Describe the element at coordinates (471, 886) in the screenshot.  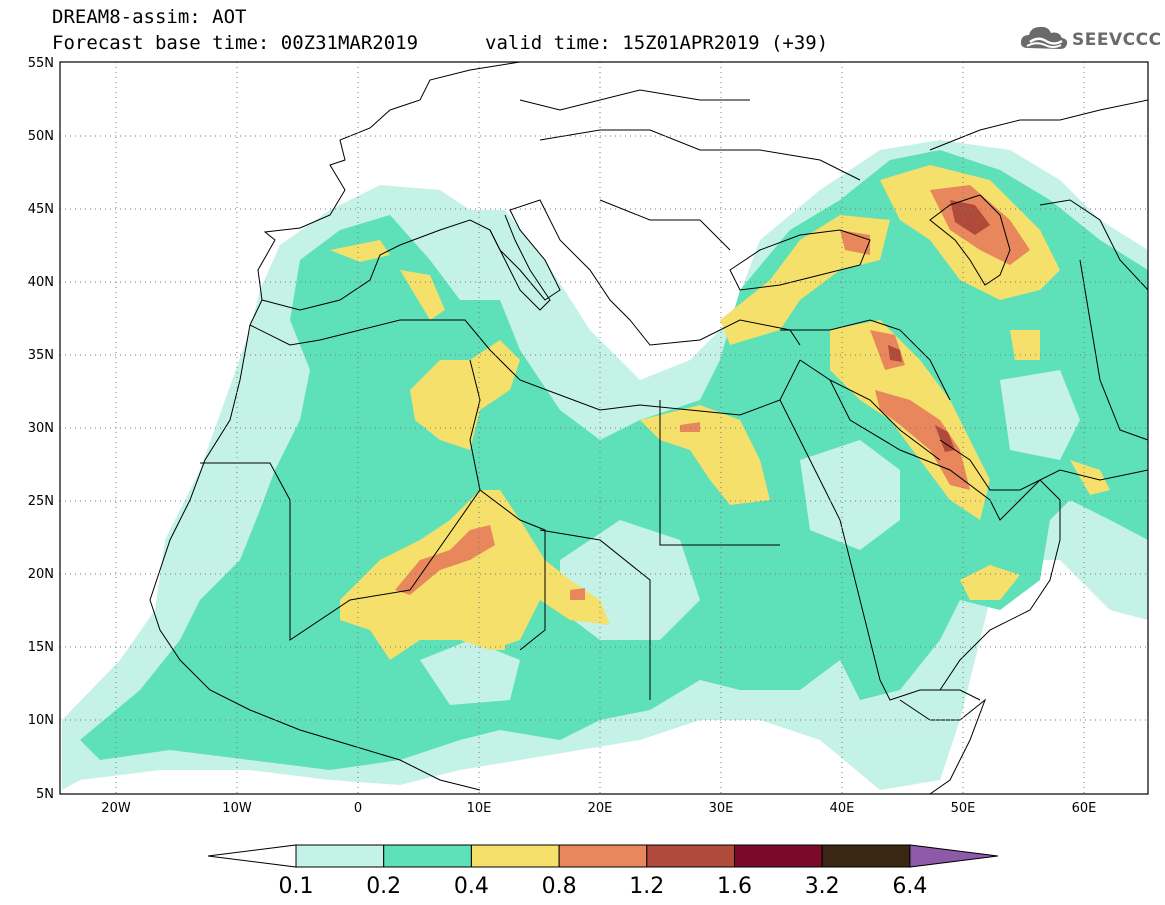
I see `colorbar-label: 0.4` at that location.